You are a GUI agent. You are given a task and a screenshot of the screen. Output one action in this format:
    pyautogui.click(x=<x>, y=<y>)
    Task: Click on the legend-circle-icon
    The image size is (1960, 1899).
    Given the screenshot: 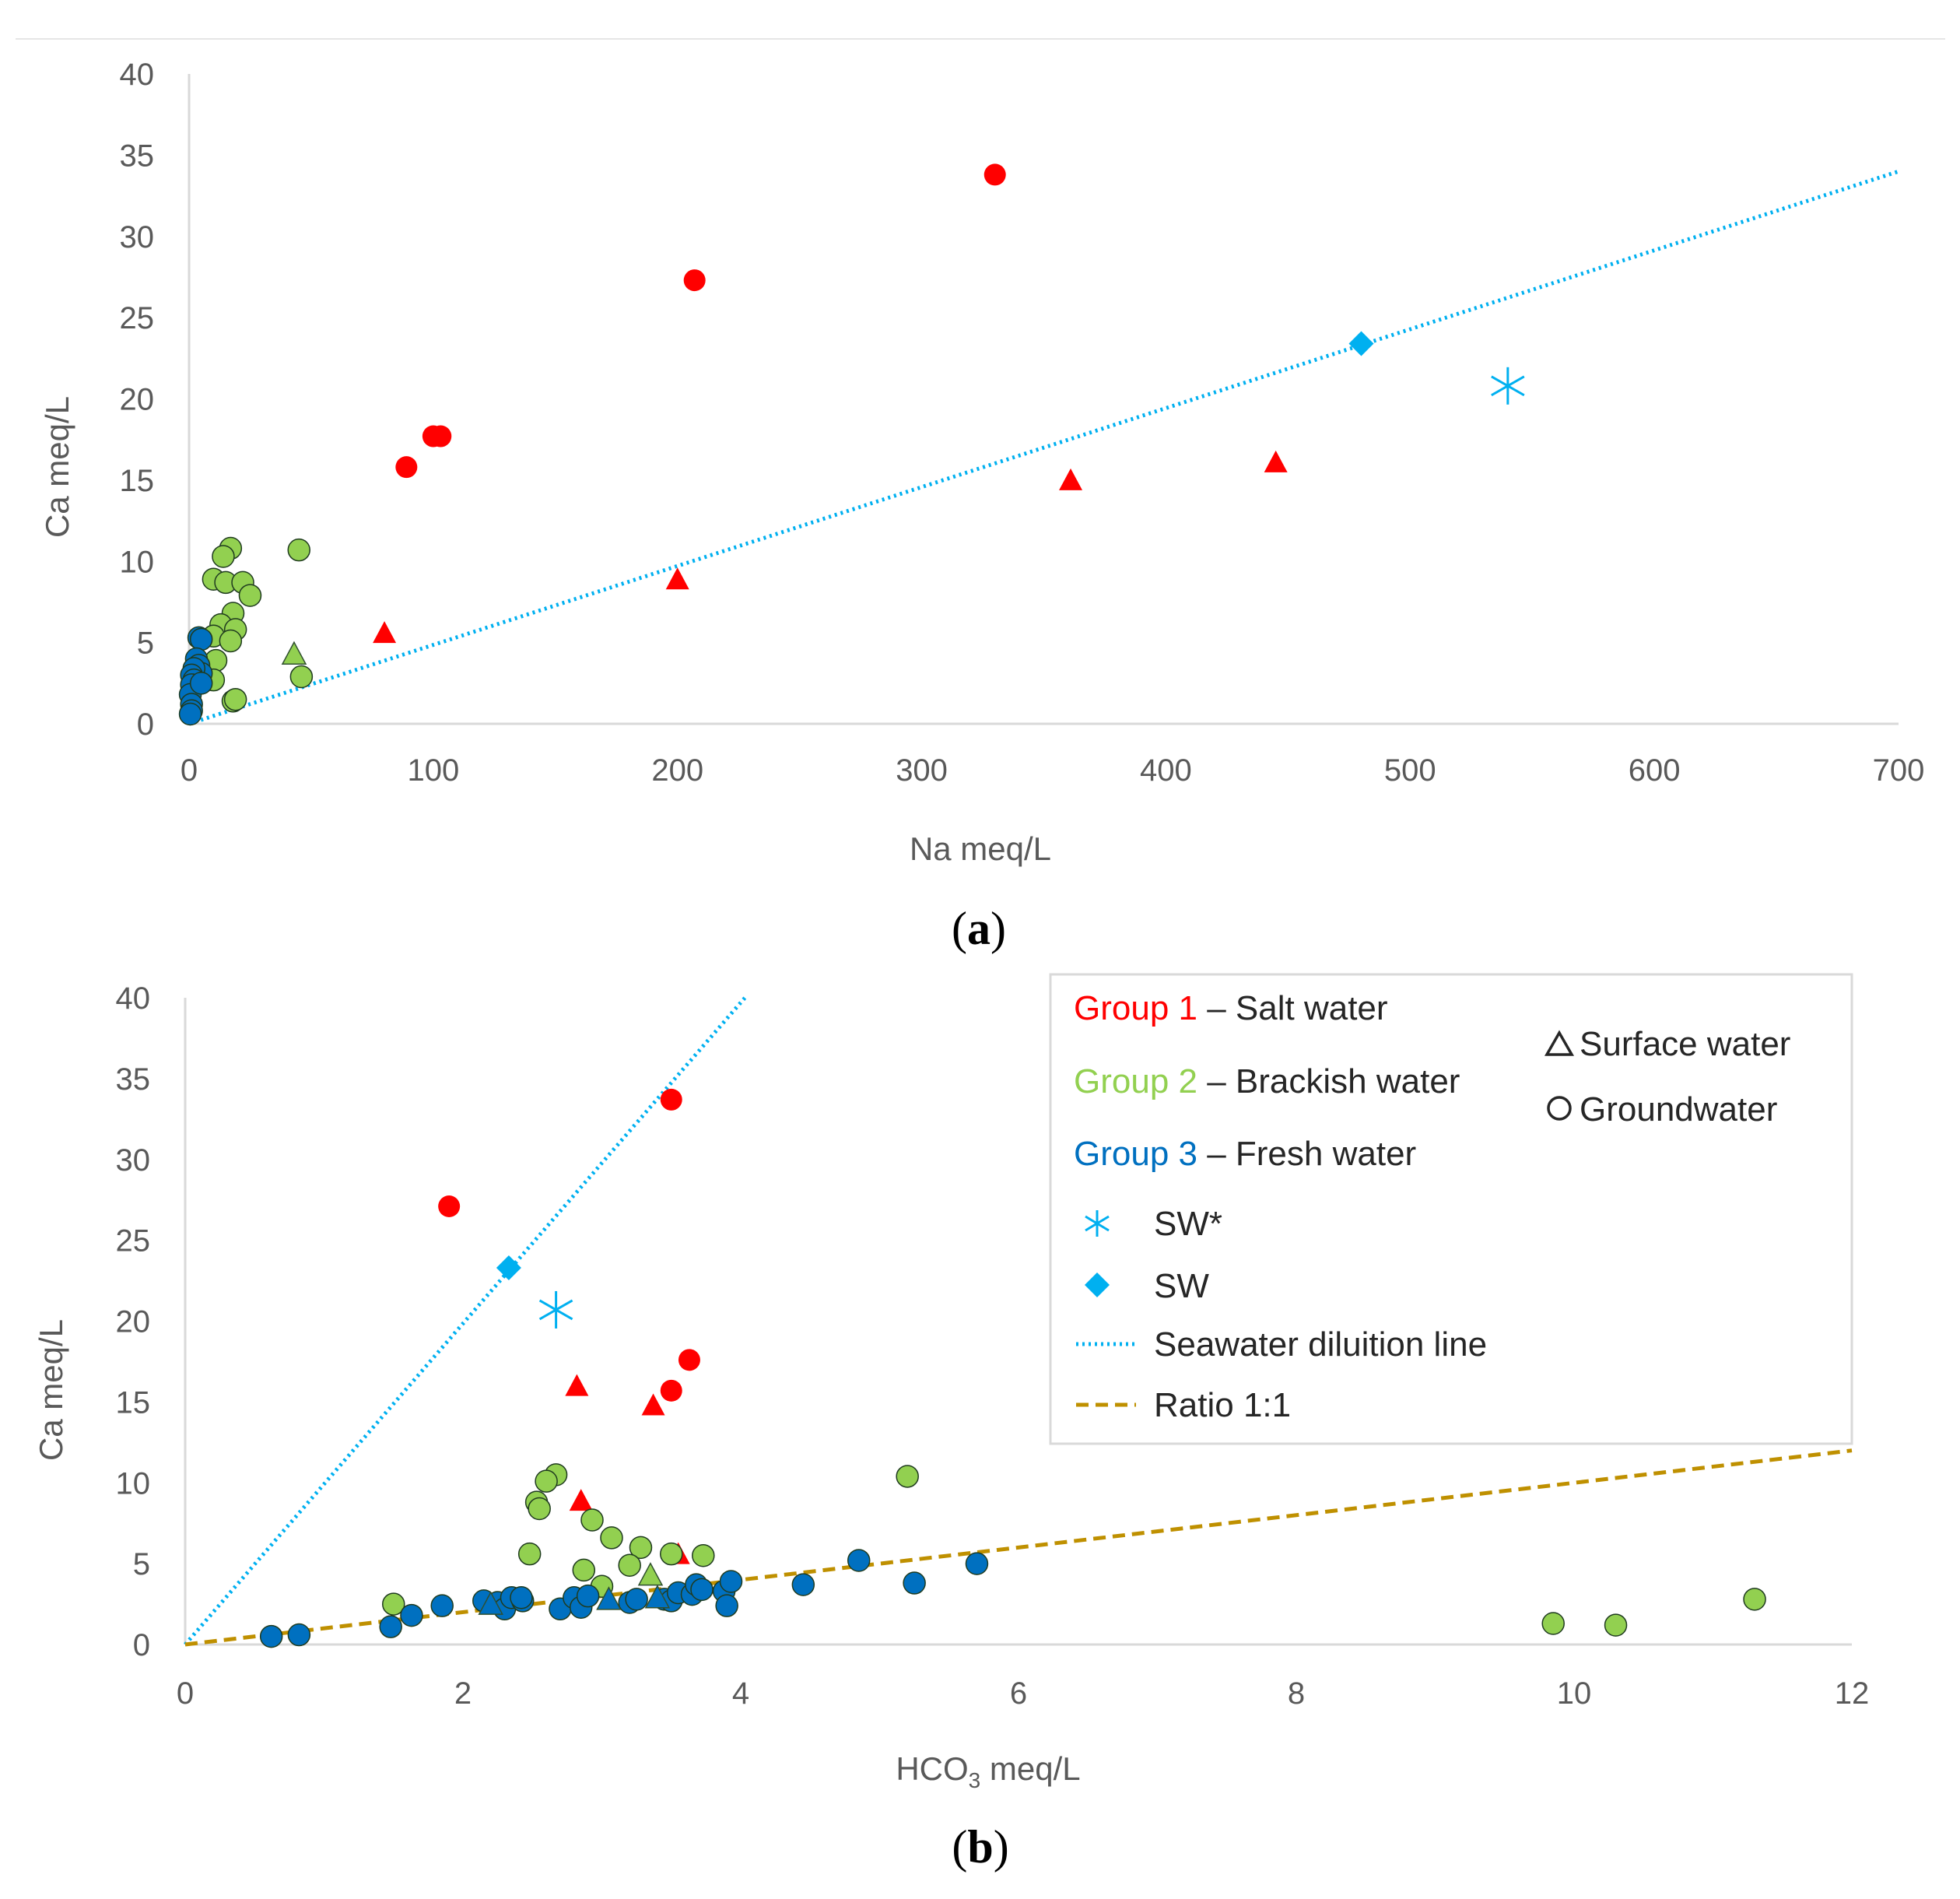 What is the action you would take?
    pyautogui.click(x=1559, y=1108)
    